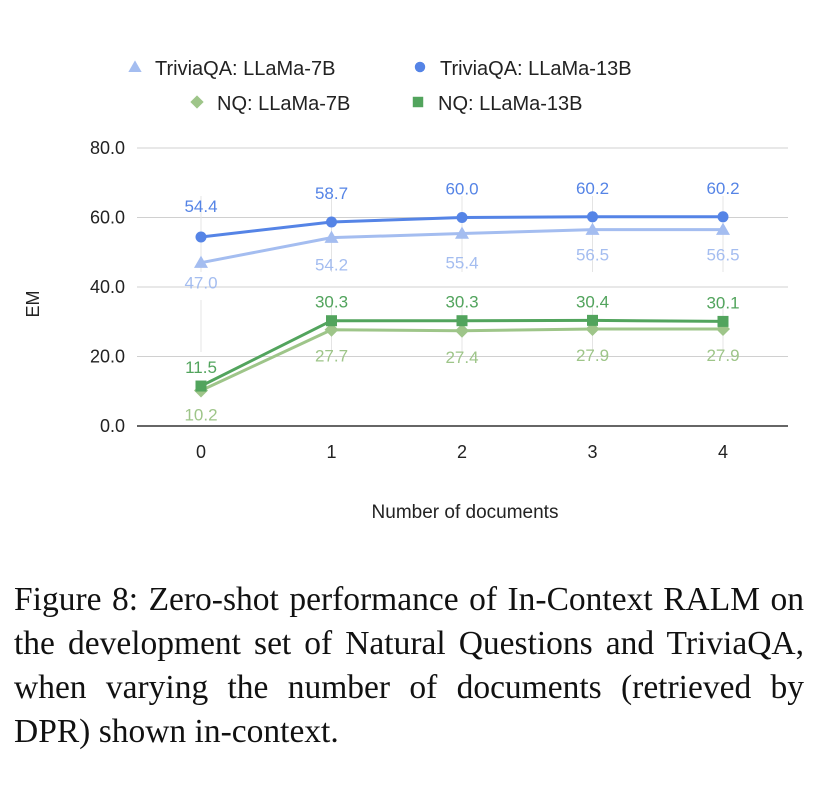 This screenshot has height=788, width=828. I want to click on data-label: 54.4, so click(200, 206).